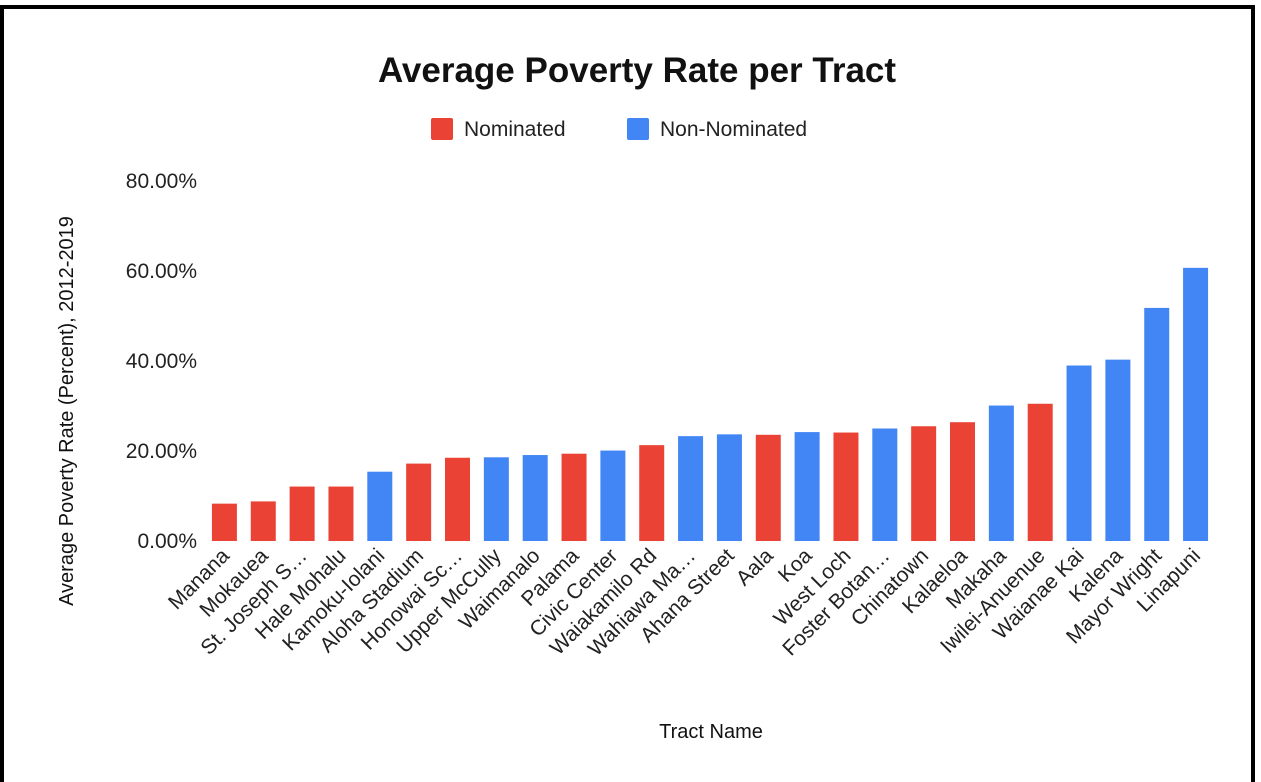  What do you see at coordinates (167, 541) in the screenshot?
I see `y-tick-label: 0.00%` at bounding box center [167, 541].